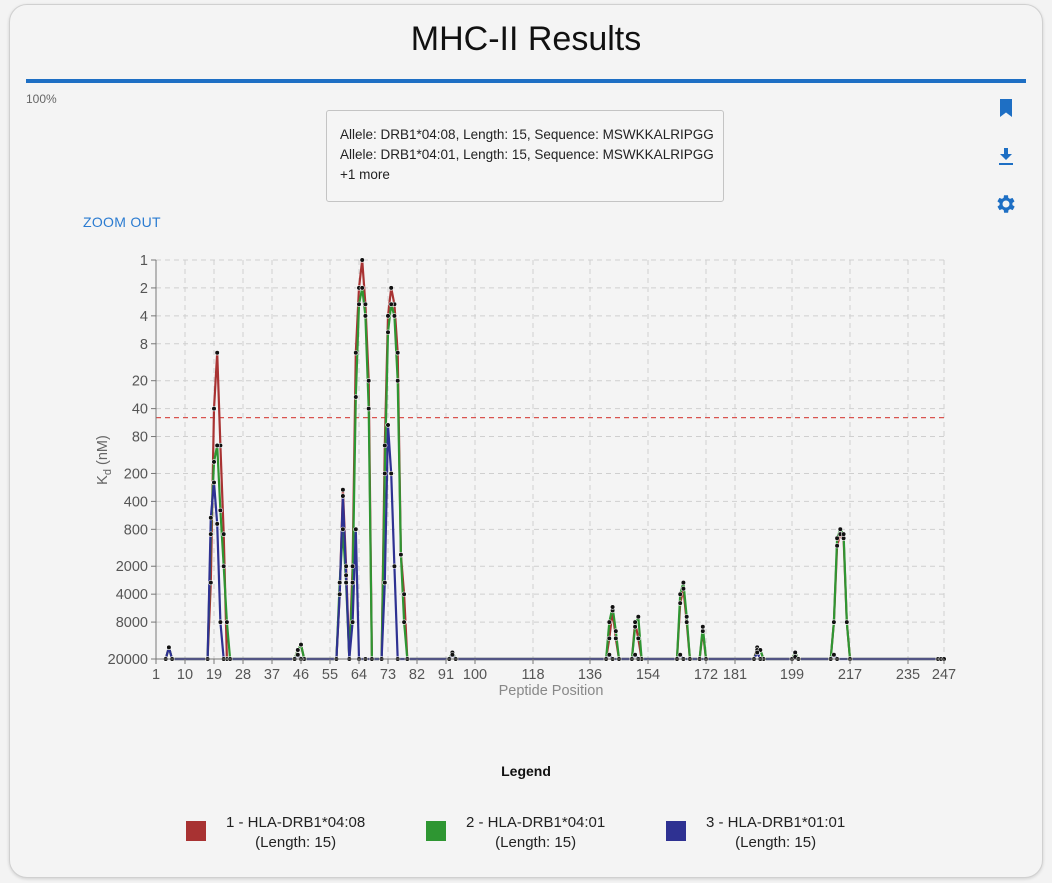 This screenshot has width=1052, height=883. What do you see at coordinates (776, 822) in the screenshot?
I see `legend-item-name: 3 - HLA-DRB1*01:01` at bounding box center [776, 822].